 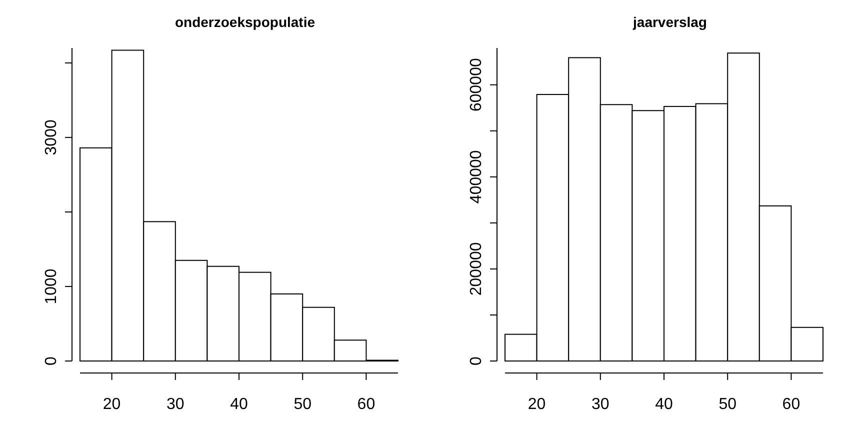 I want to click on y-tick-label: 1000, so click(x=51, y=286).